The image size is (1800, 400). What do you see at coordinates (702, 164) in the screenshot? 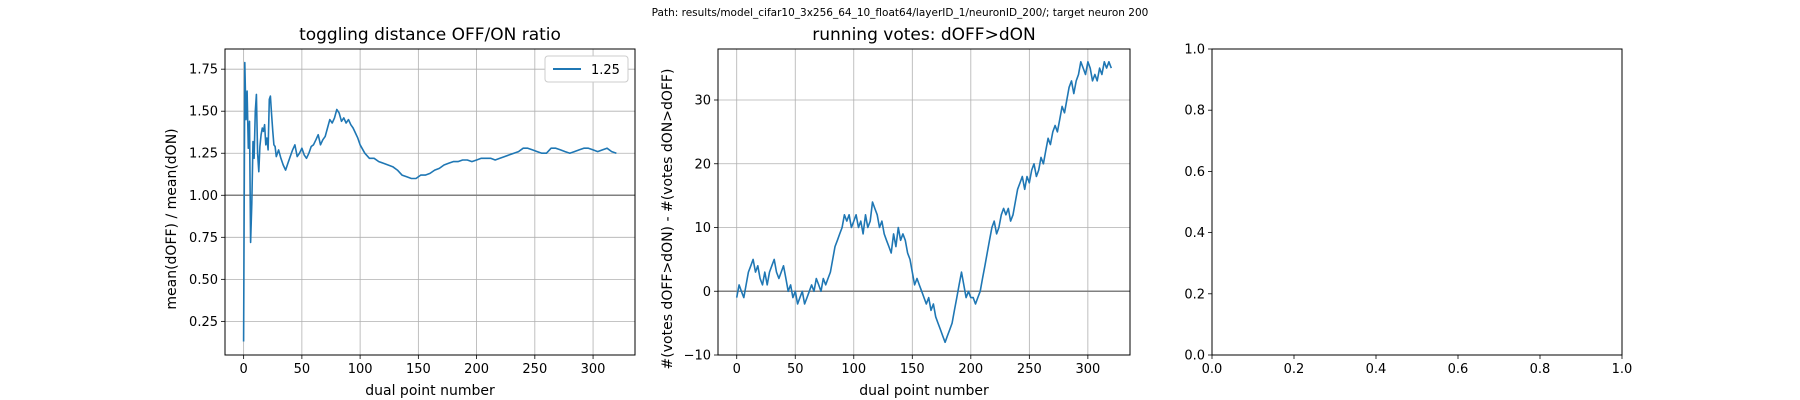
I see `votes-chart-ytick-label: 20` at bounding box center [702, 164].